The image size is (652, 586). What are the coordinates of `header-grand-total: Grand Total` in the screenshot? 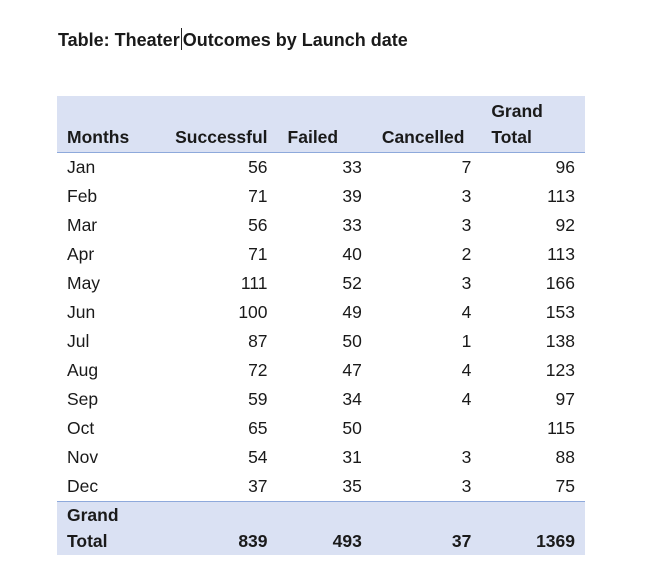 It's located at (533, 124).